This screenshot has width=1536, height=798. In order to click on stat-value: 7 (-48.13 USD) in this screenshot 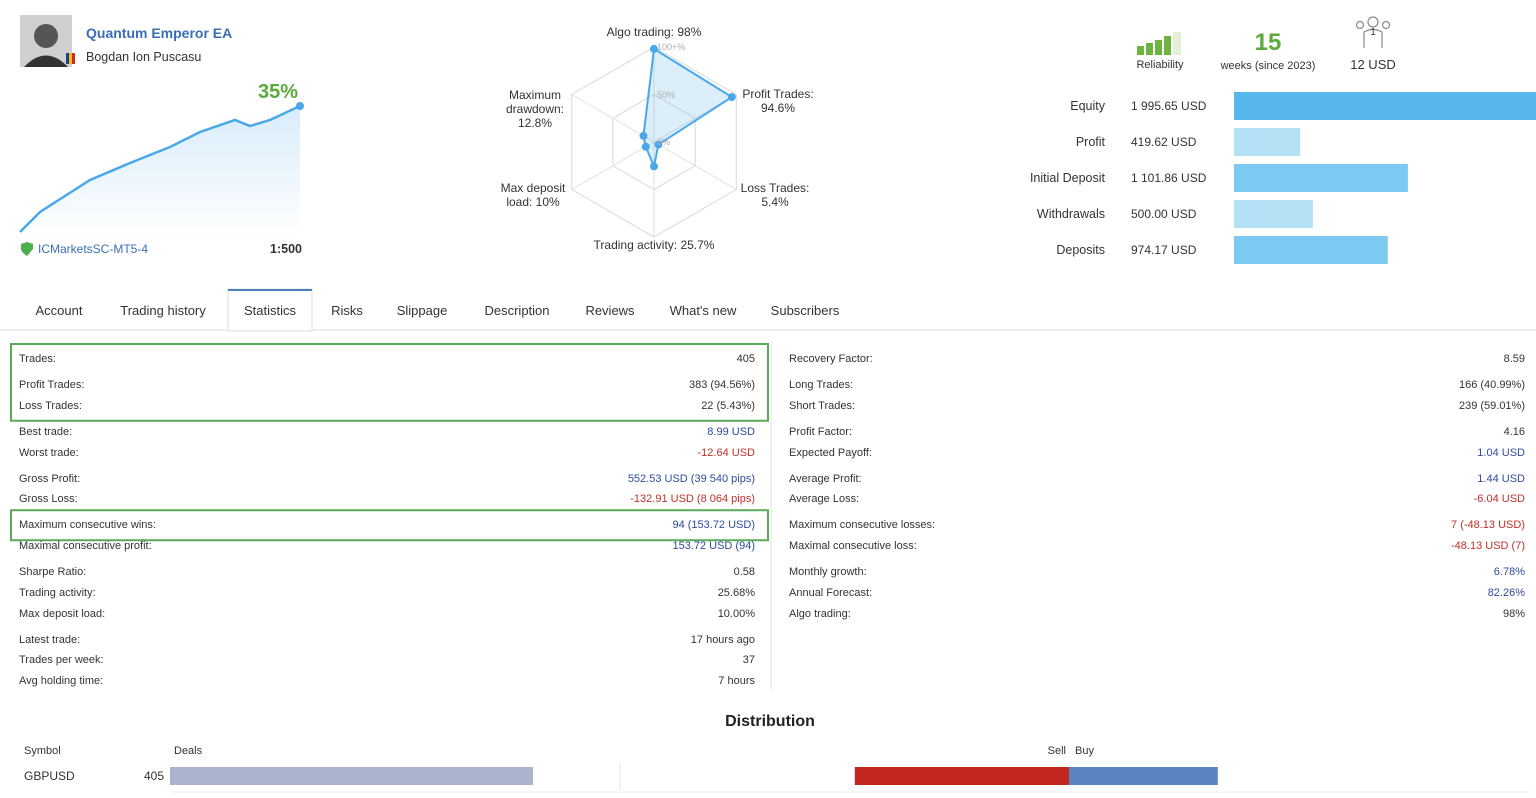, I will do `click(1488, 525)`.